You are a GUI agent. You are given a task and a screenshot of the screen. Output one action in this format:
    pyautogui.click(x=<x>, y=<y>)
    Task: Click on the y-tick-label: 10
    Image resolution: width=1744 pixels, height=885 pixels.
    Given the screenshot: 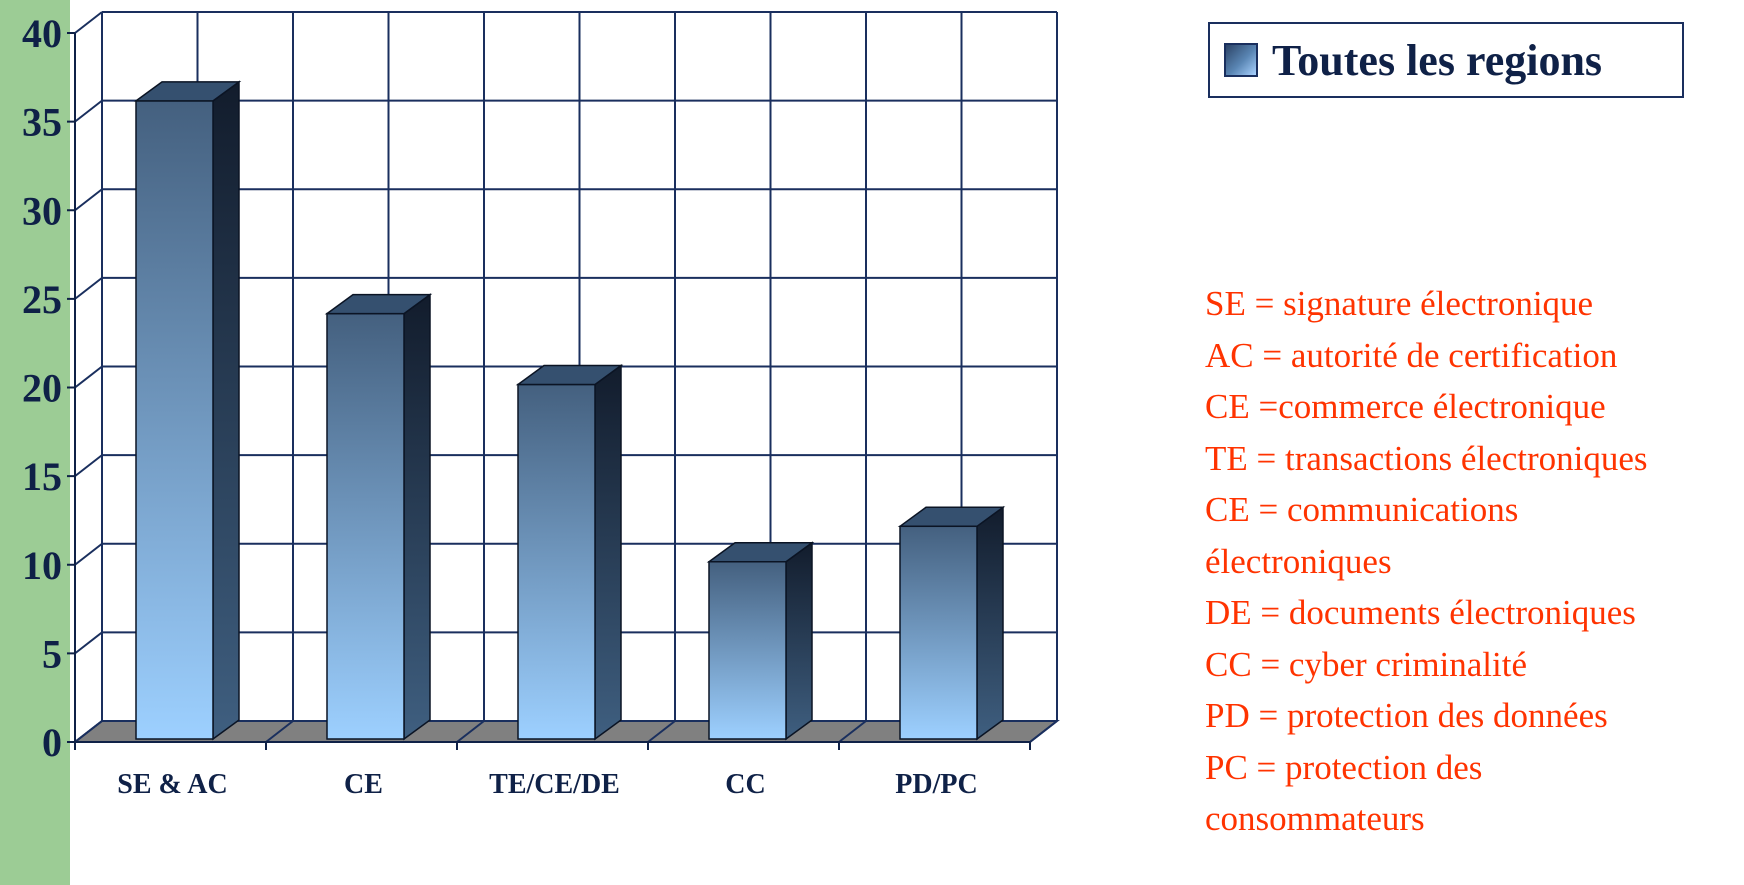 What is the action you would take?
    pyautogui.click(x=42, y=565)
    